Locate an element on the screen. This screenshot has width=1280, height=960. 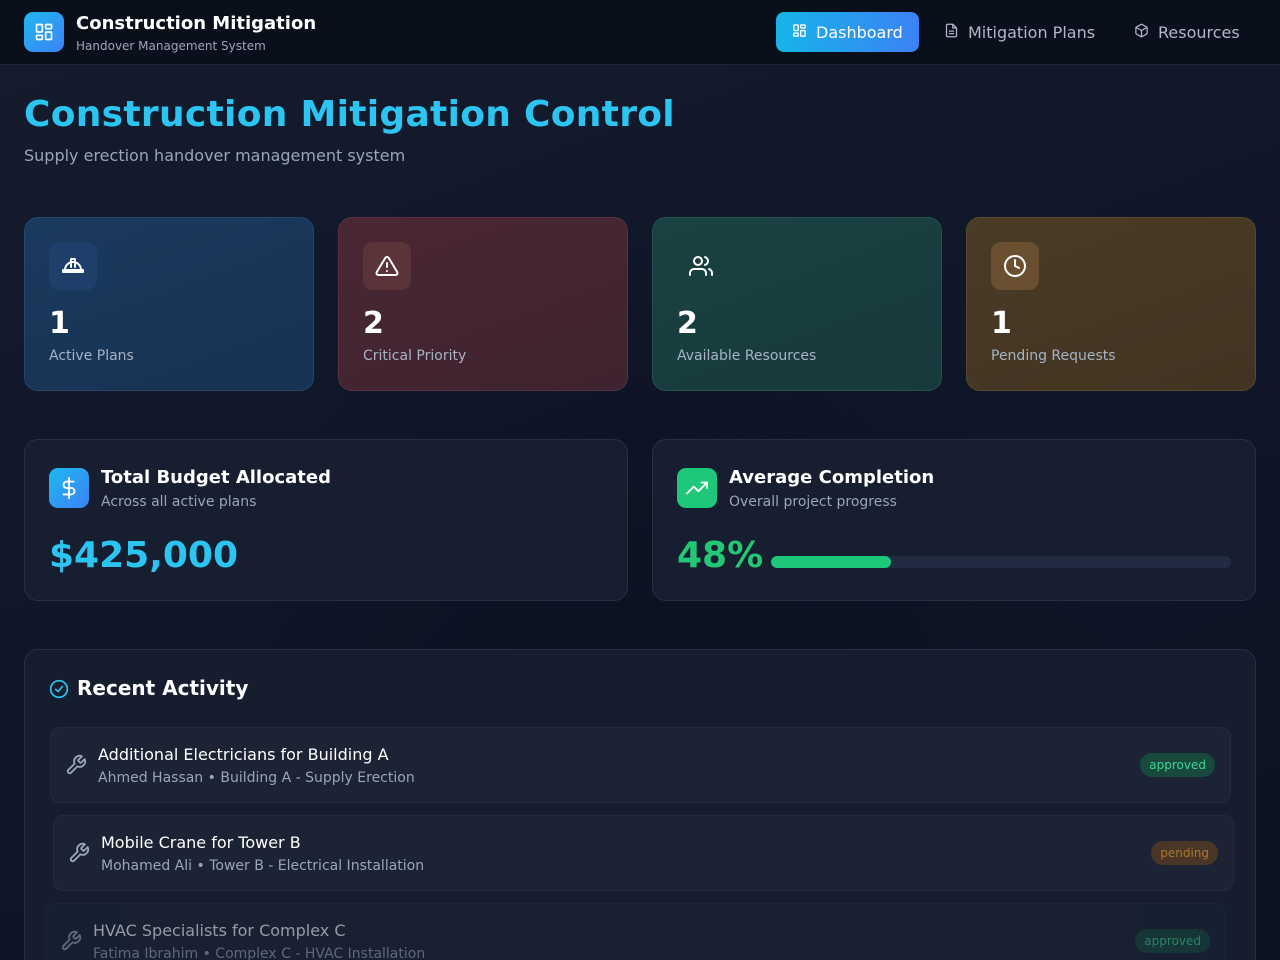
nav-resources-label: Resources is located at coordinates (1199, 32).